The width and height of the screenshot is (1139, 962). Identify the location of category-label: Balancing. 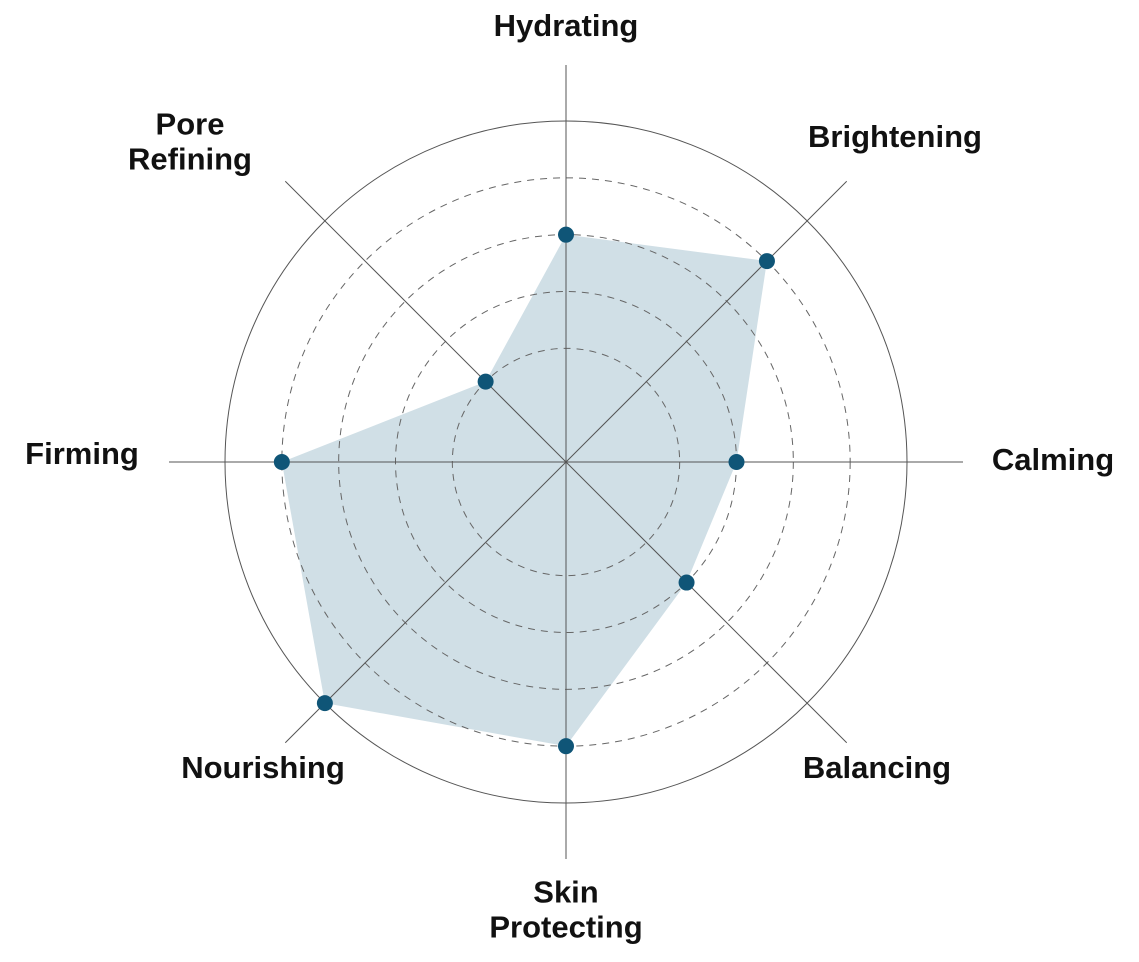
(877, 767).